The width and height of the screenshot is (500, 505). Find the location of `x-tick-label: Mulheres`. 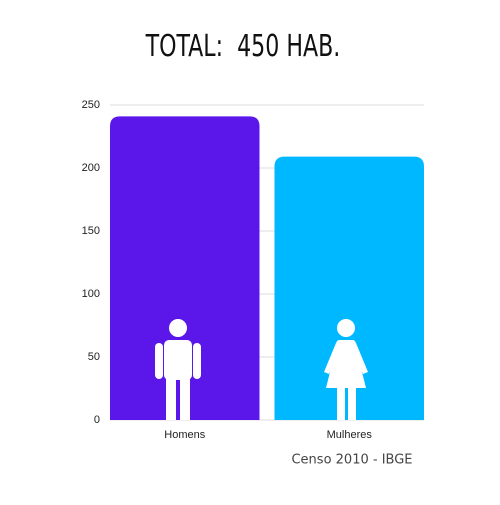

x-tick-label: Mulheres is located at coordinates (350, 435).